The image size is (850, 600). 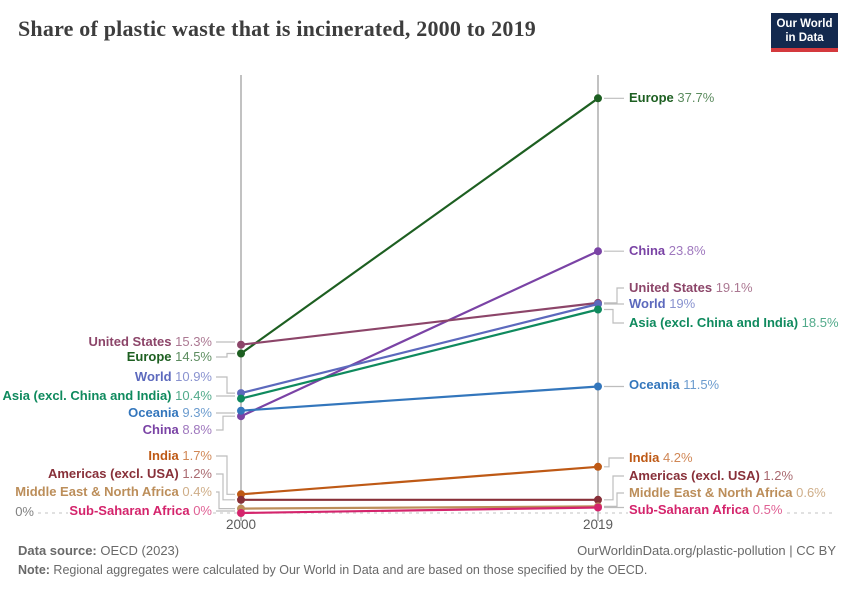 I want to click on dot-asia-excl-china-and-india-2019, so click(x=598, y=309).